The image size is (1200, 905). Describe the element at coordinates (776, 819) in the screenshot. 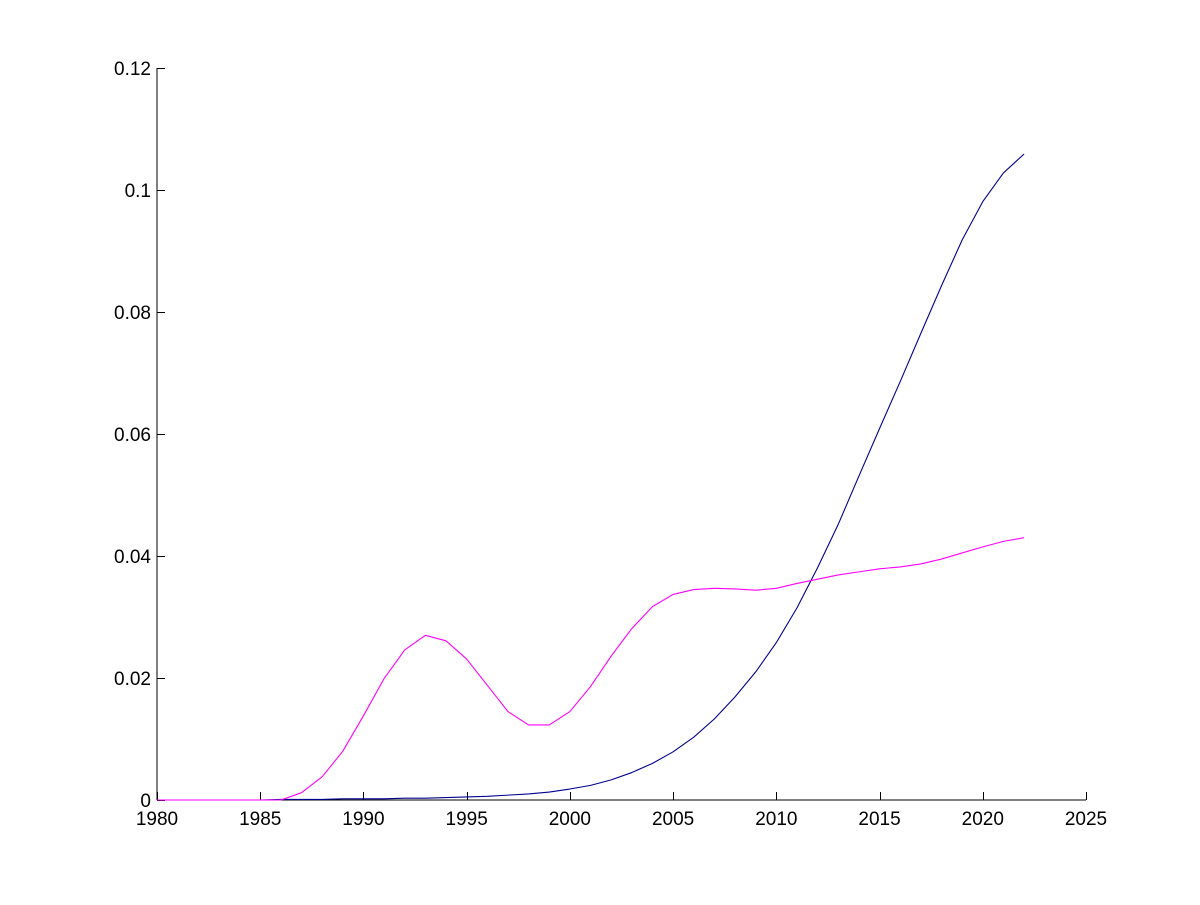

I see `x-tick-label: 2010` at that location.